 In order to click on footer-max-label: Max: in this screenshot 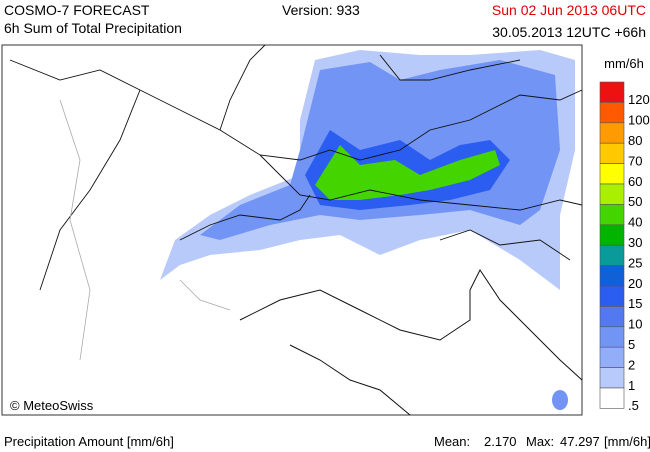, I will do `click(540, 441)`.